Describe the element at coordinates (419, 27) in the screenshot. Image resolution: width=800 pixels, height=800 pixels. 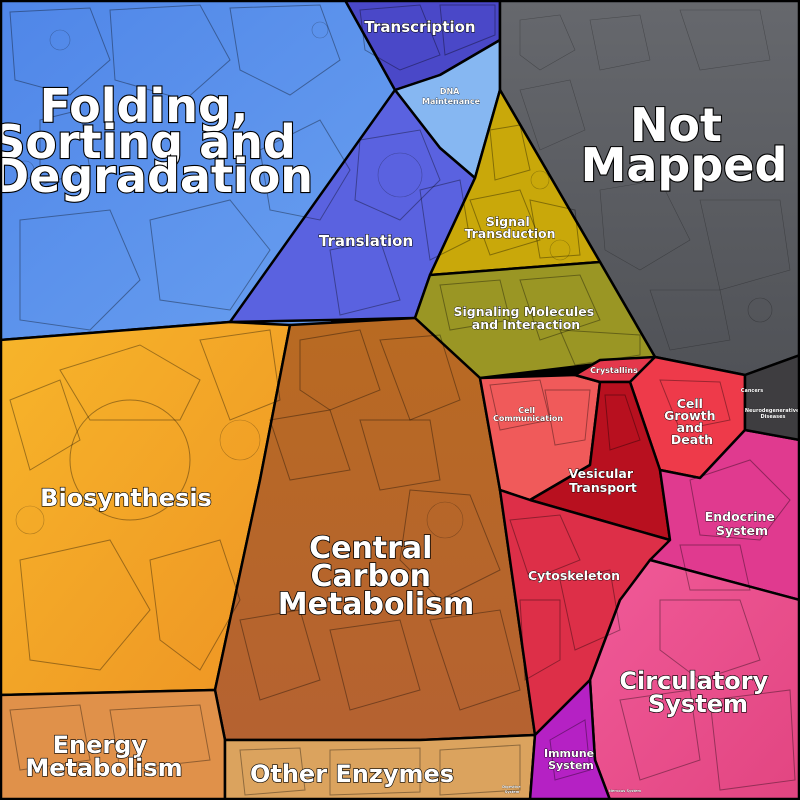
I see `label-transcription: Transcription` at that location.